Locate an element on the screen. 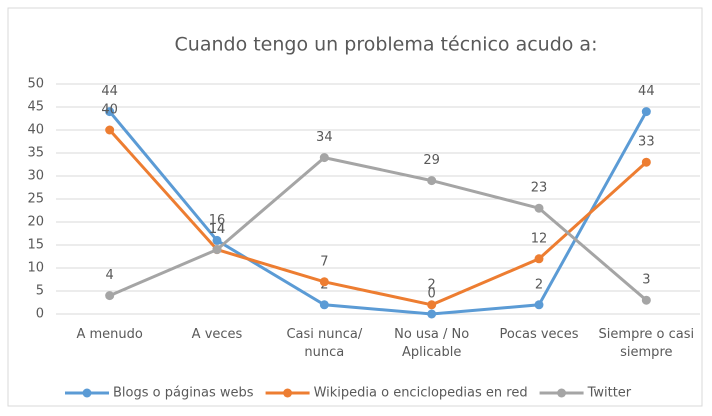  data-label: 3 is located at coordinates (646, 280).